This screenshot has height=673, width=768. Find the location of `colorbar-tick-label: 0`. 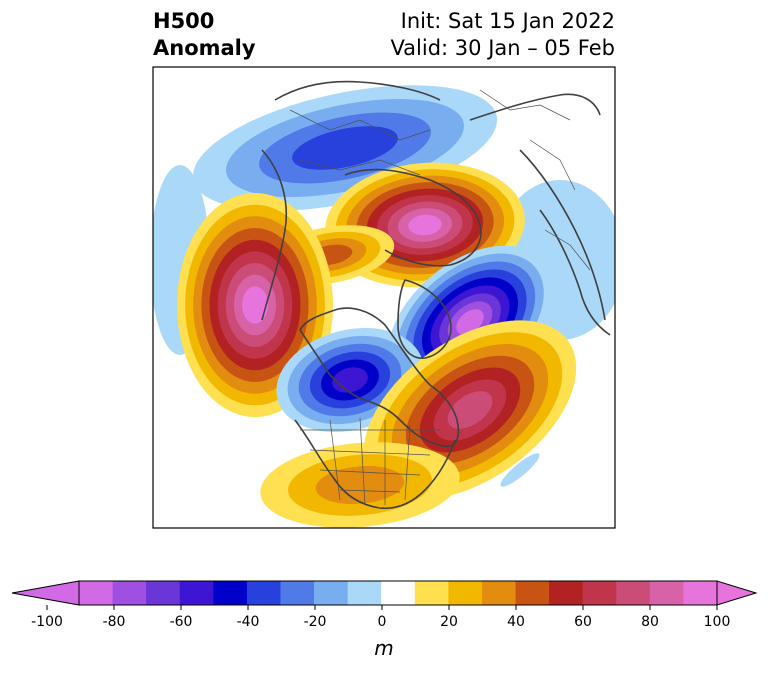

colorbar-tick-label: 0 is located at coordinates (382, 622).